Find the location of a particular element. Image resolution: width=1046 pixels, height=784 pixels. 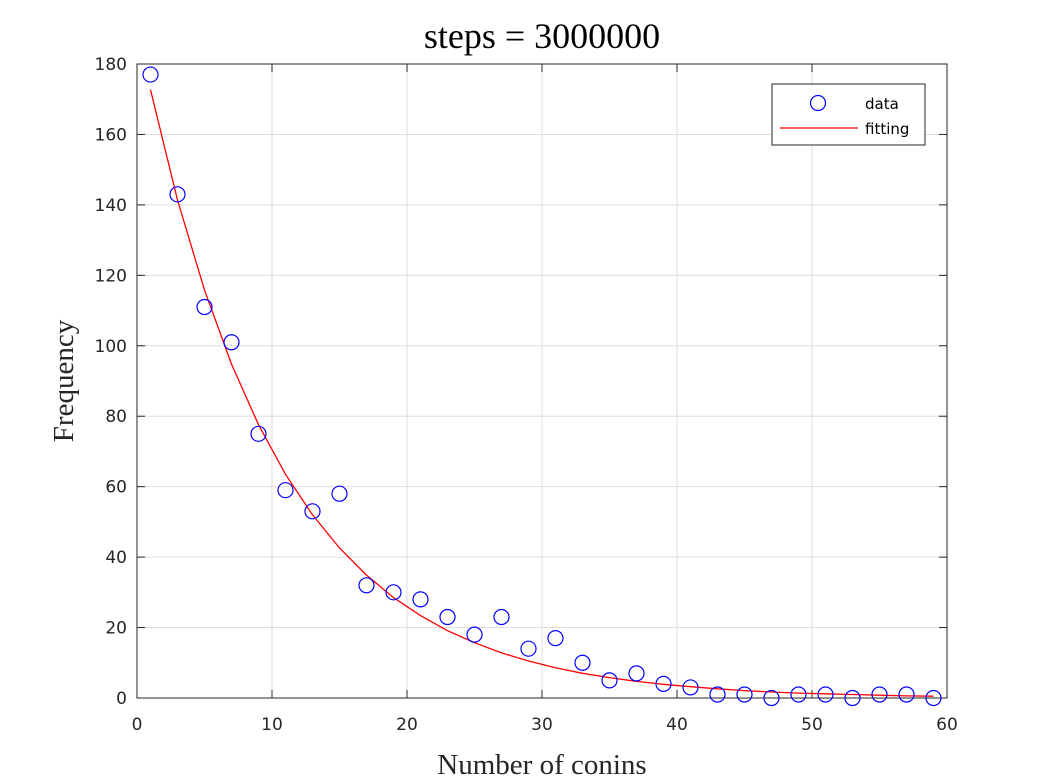

legend-marker-data is located at coordinates (818, 103).